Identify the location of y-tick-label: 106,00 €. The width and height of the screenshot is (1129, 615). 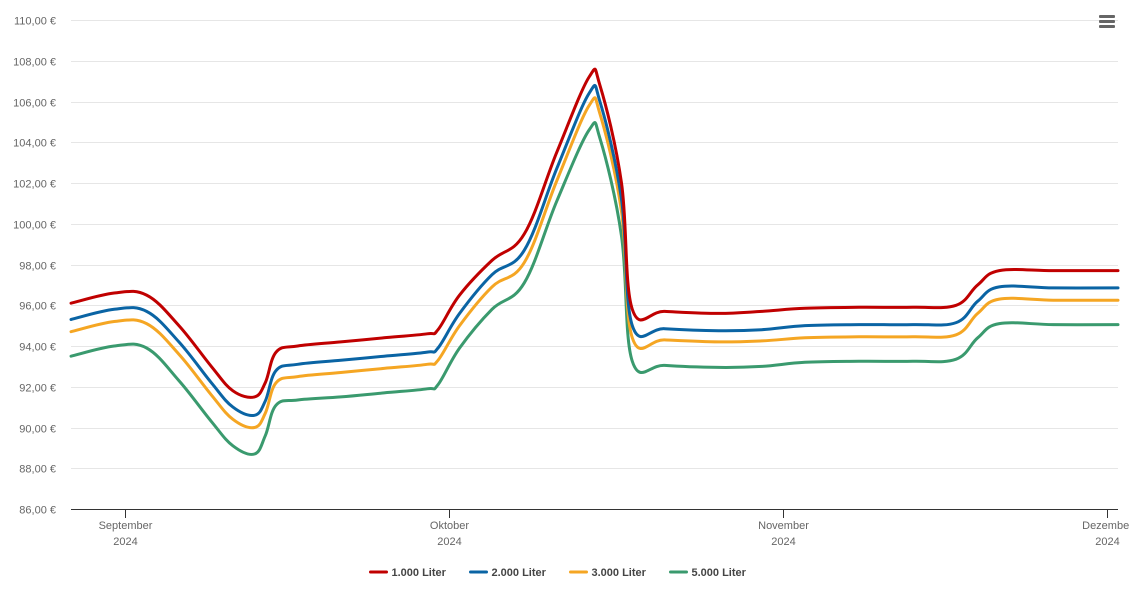
(34, 104).